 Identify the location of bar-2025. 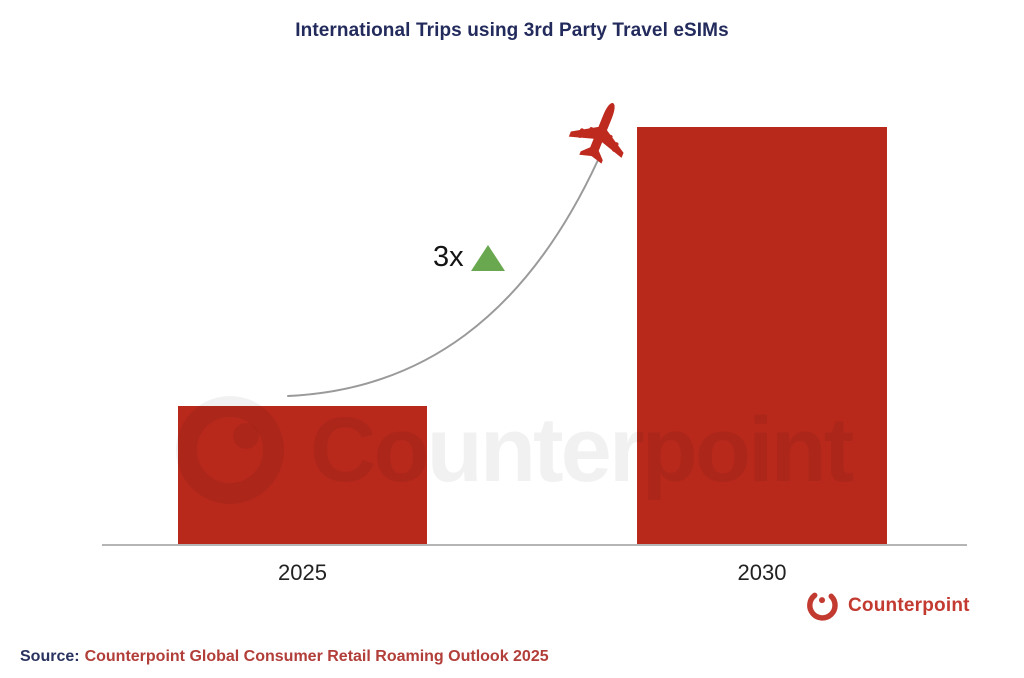
(302, 475).